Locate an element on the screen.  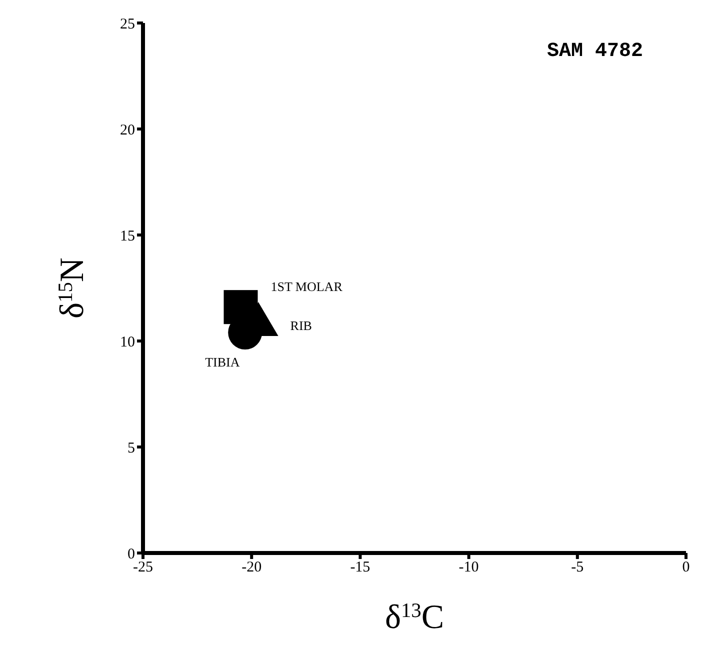
series-label: RIB is located at coordinates (301, 326).